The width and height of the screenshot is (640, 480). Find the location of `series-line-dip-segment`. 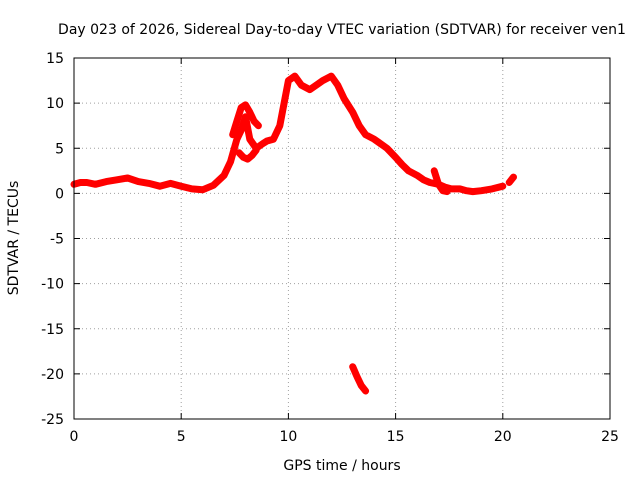

series-line-dip-segment is located at coordinates (440, 181).